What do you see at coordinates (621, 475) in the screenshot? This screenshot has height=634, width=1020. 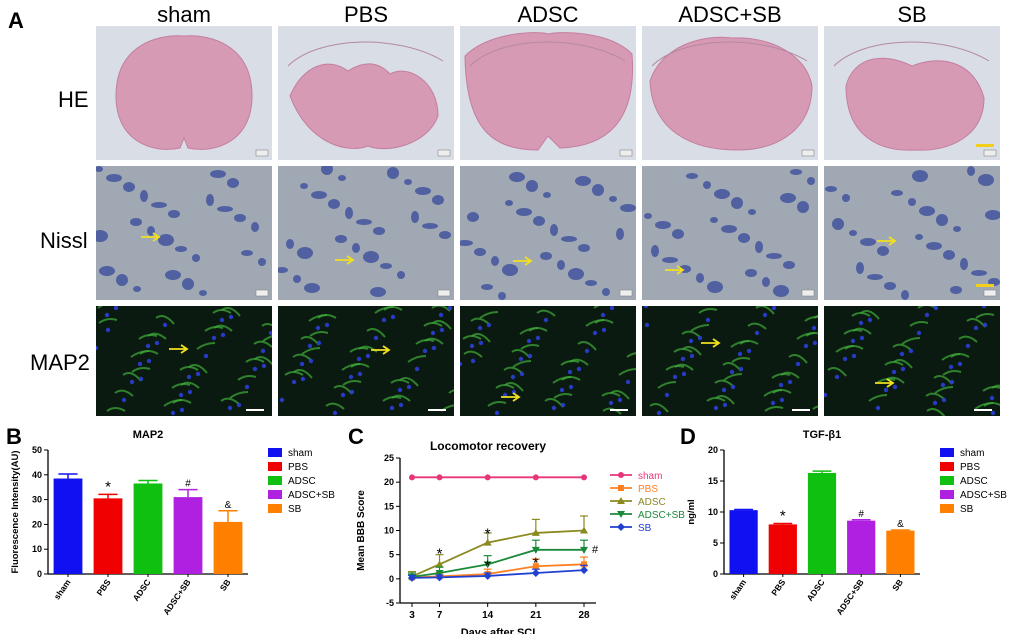 I see `chart-c-legend-marker` at bounding box center [621, 475].